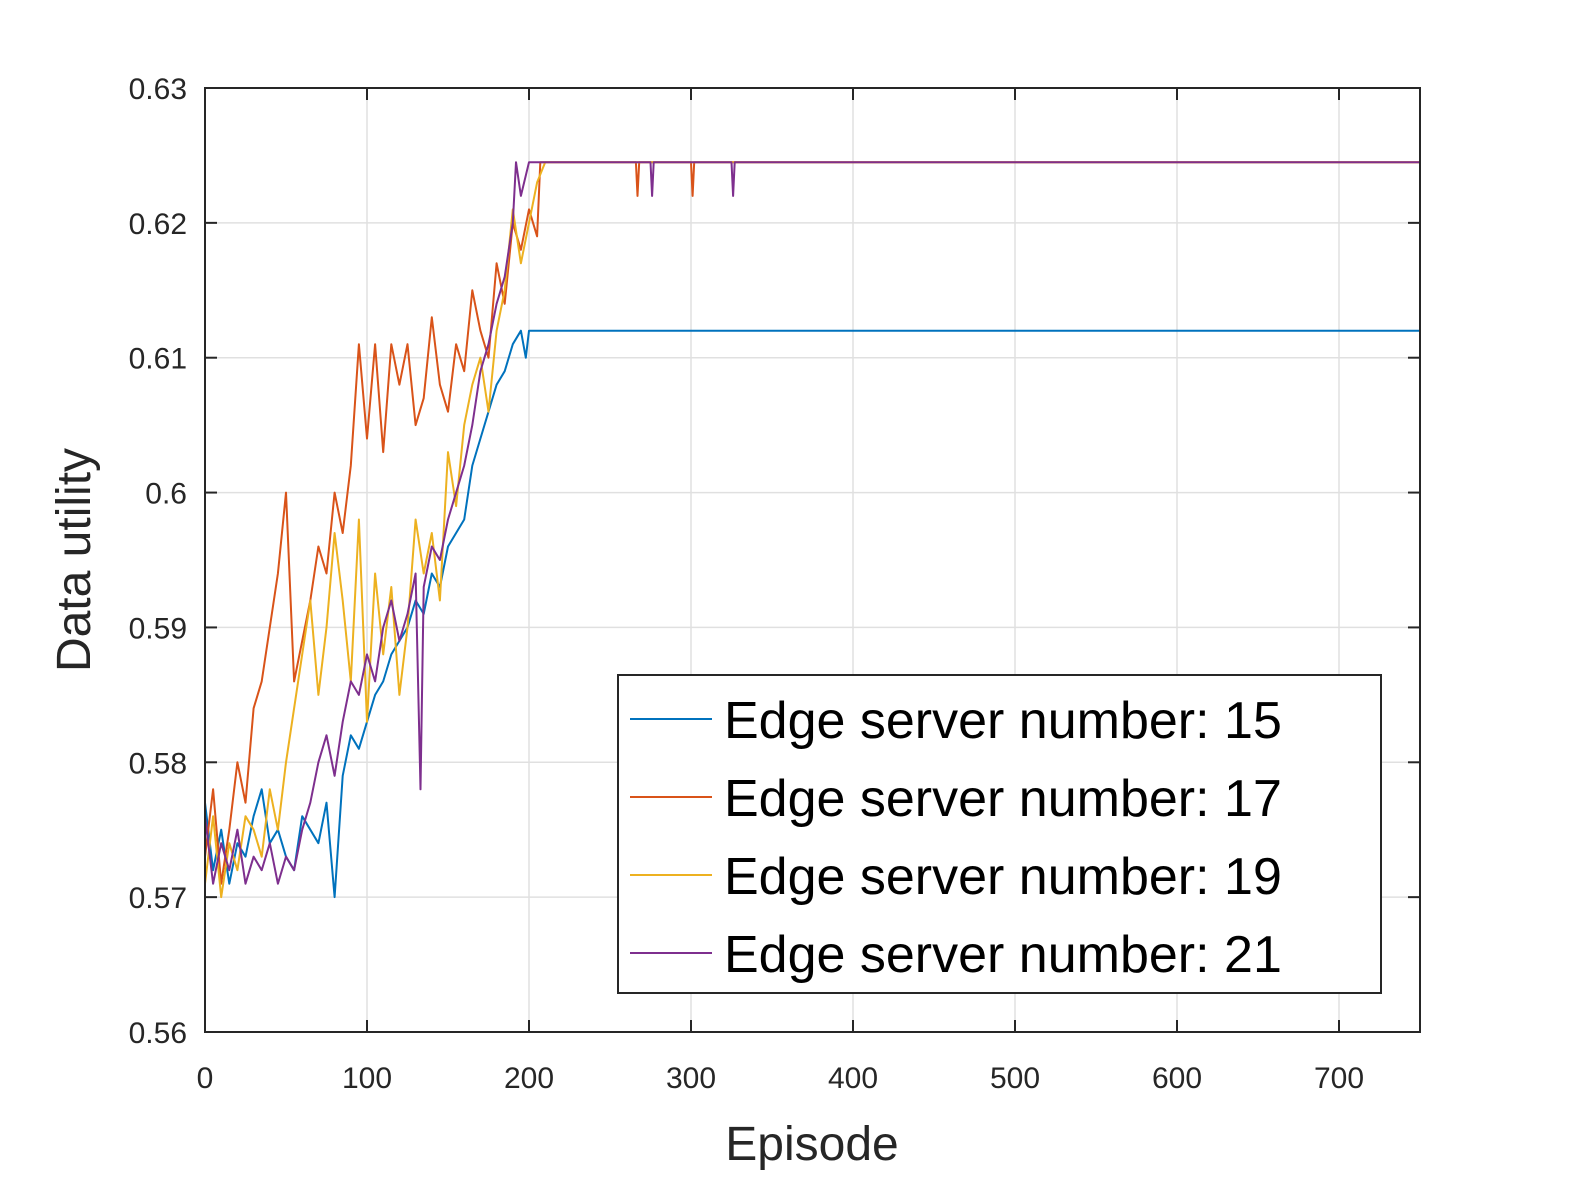 The width and height of the screenshot is (1578, 1188). Describe the element at coordinates (74, 560) in the screenshot. I see `y-axis-label: Data utility` at that location.